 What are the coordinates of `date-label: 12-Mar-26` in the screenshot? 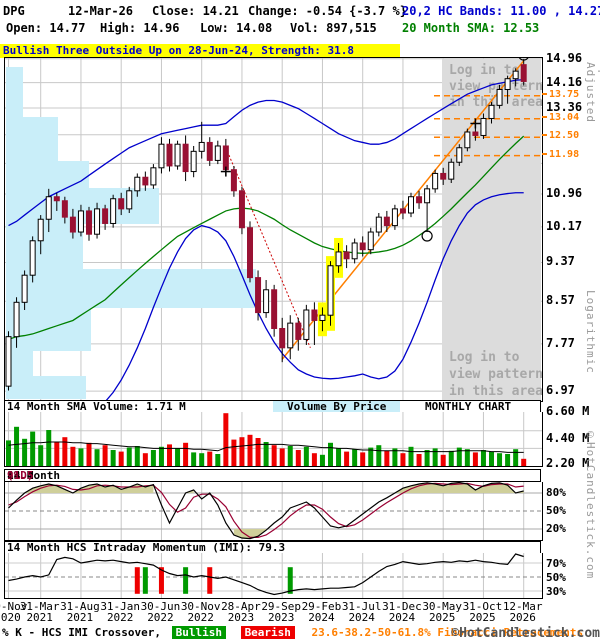 It's located at (101, 11).